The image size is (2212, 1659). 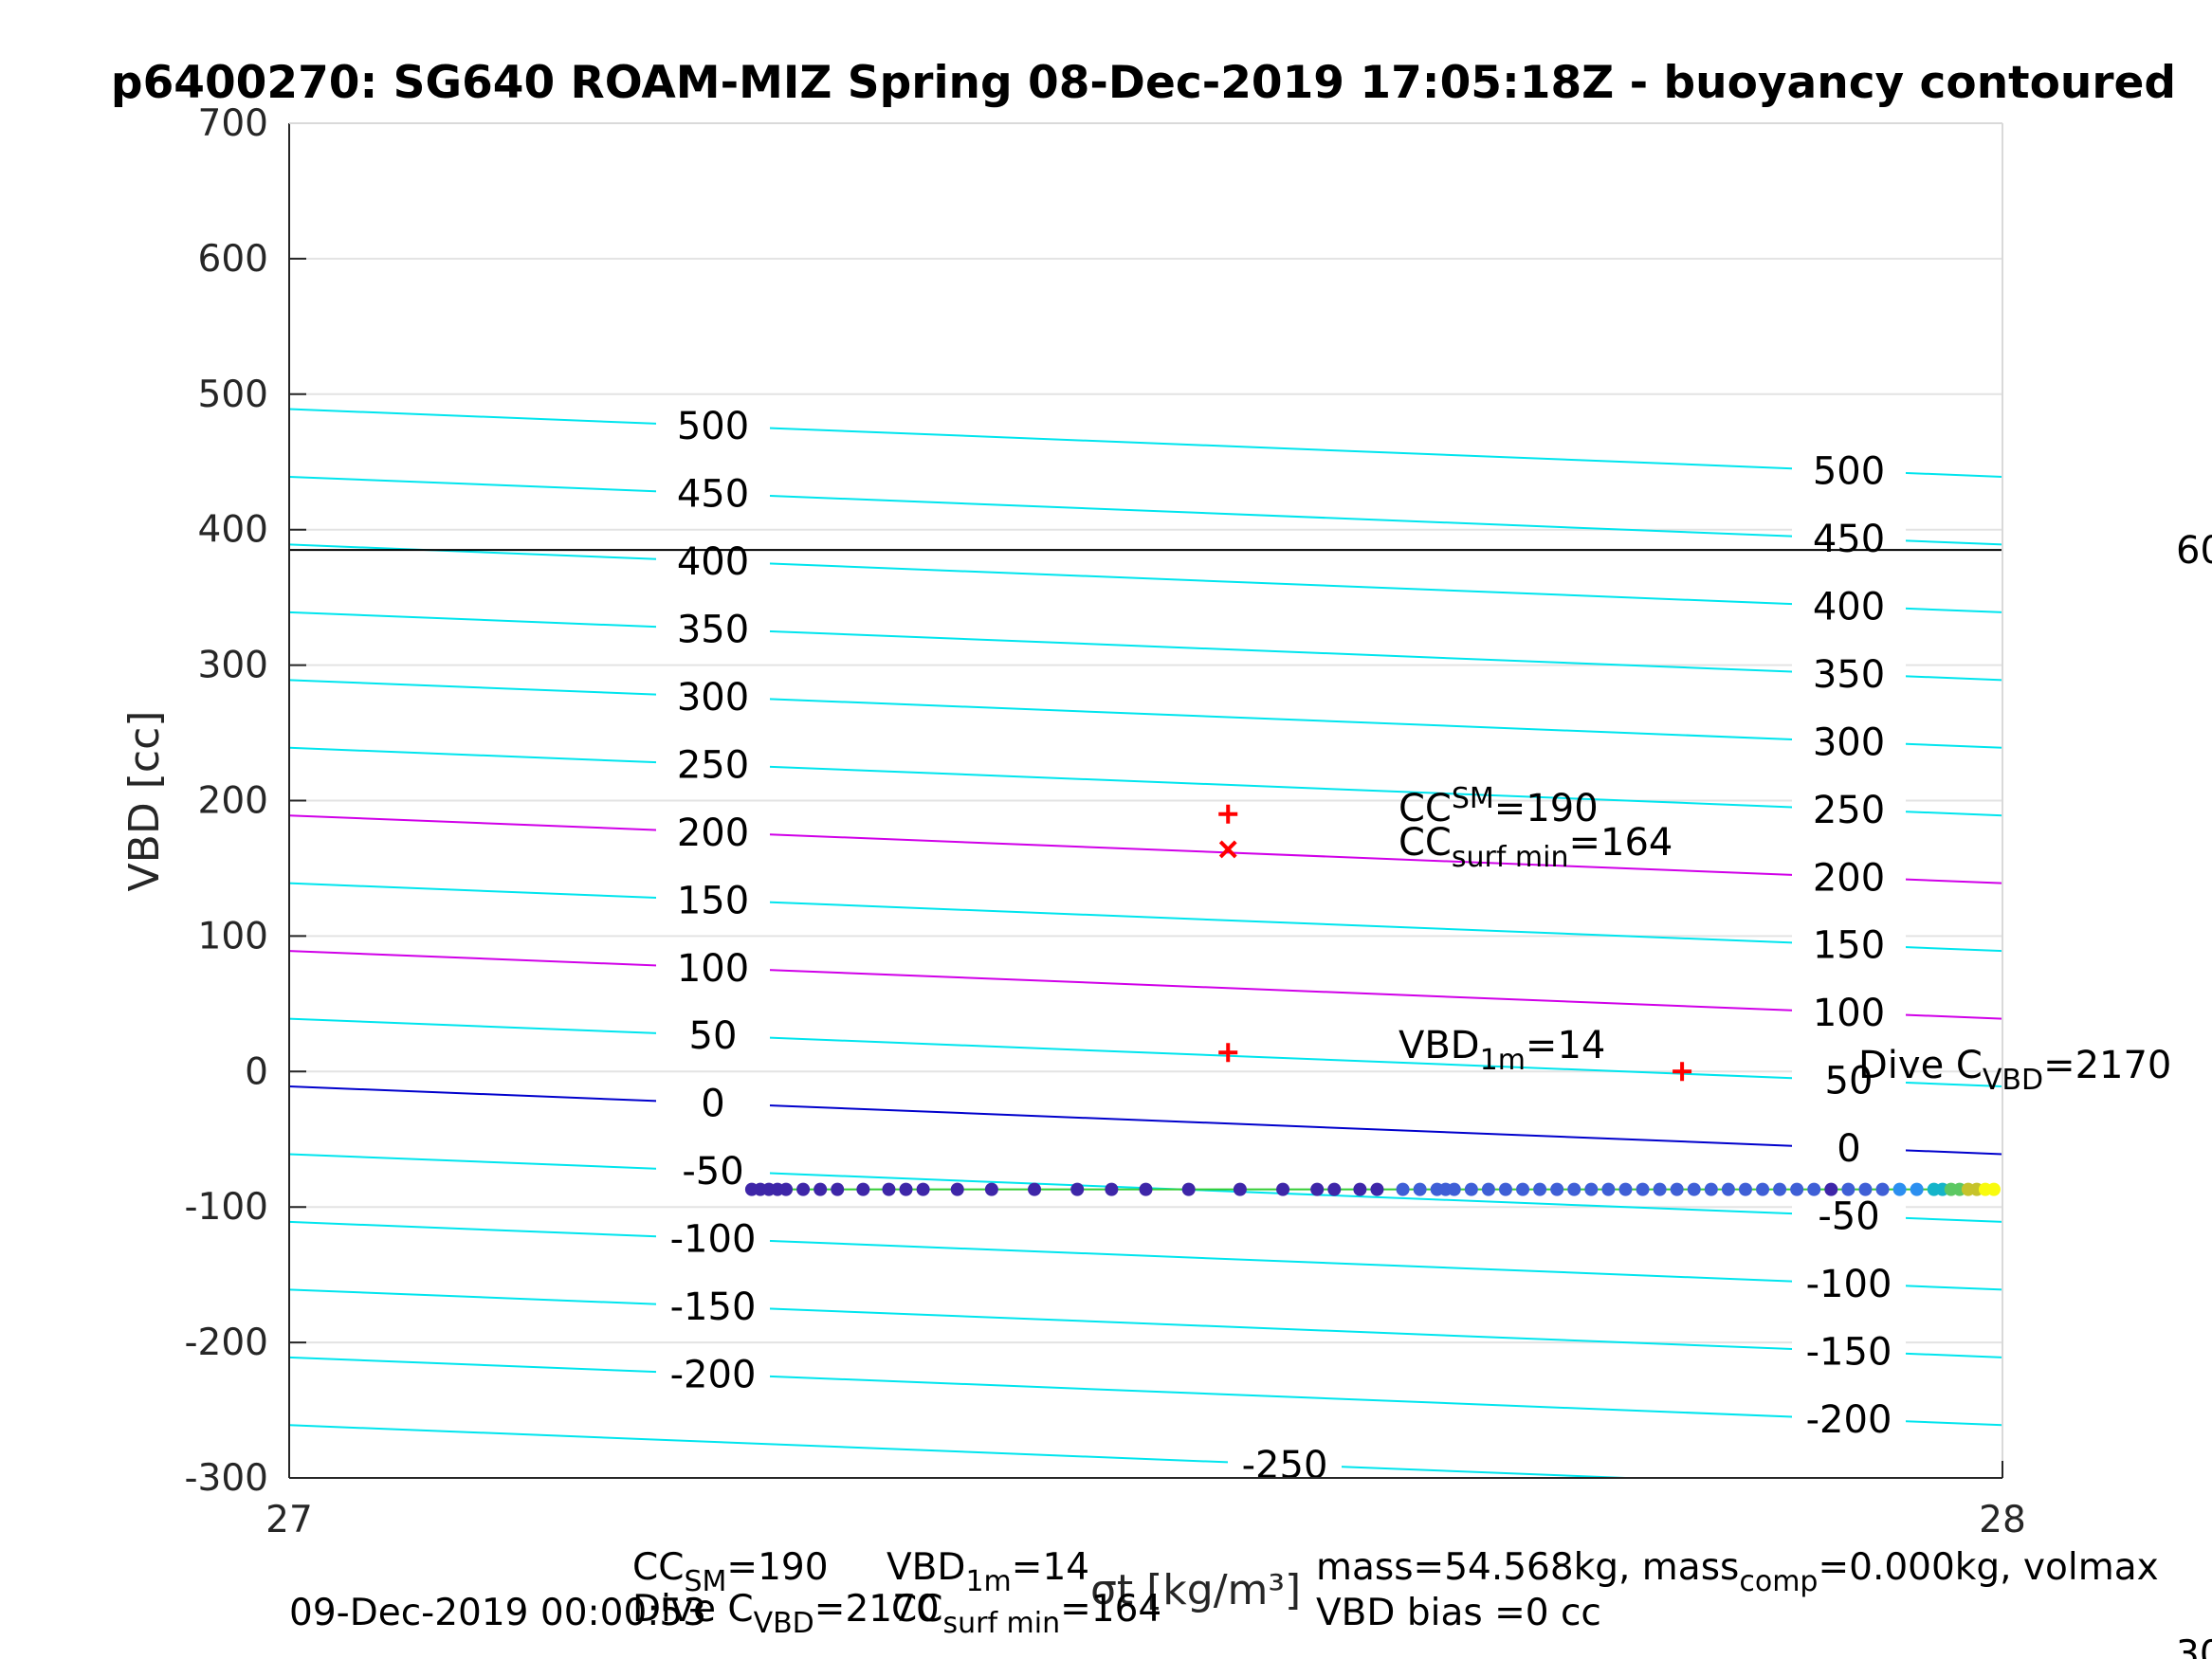 I want to click on x-tick-labels: 27 28, so click(x=1145, y=1520).